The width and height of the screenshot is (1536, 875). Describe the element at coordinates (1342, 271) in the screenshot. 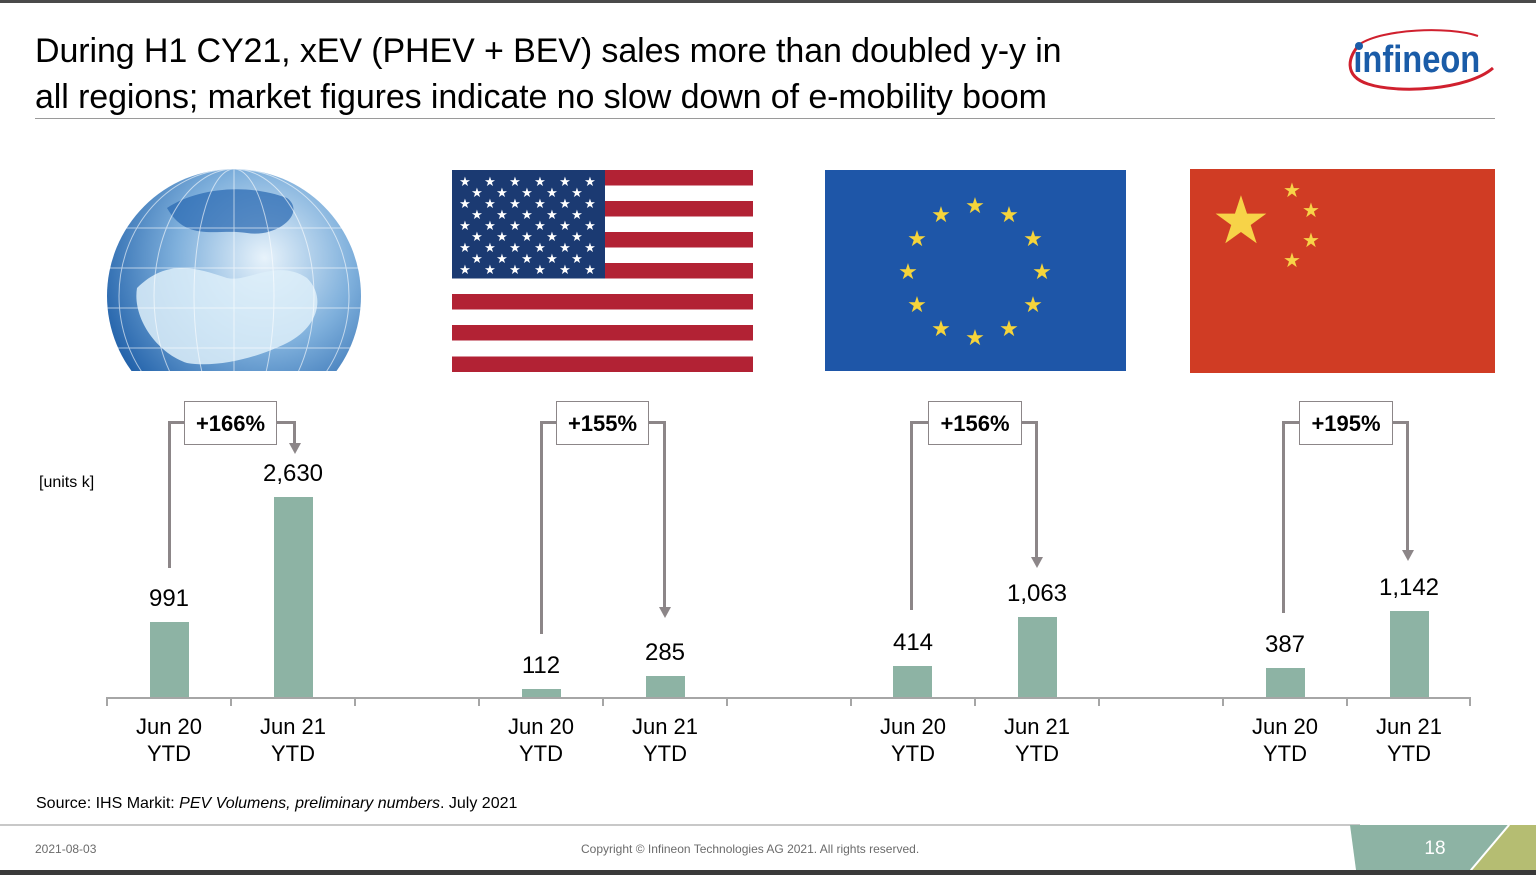

I see `china-flag-icon: ★ ★ ★ ★ ★` at that location.